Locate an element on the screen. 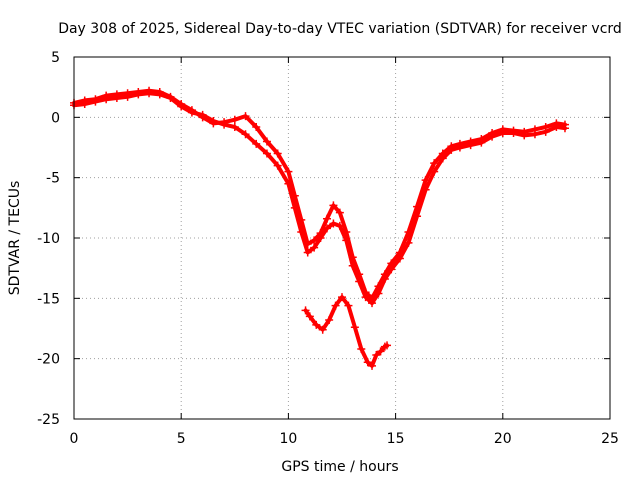  x-tick-label: 25 is located at coordinates (610, 439).